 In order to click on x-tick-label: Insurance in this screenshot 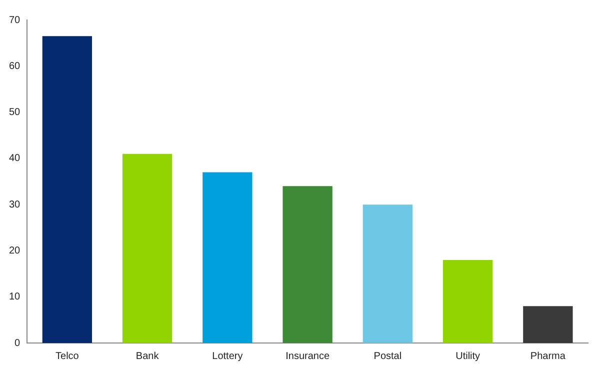, I will do `click(308, 356)`.